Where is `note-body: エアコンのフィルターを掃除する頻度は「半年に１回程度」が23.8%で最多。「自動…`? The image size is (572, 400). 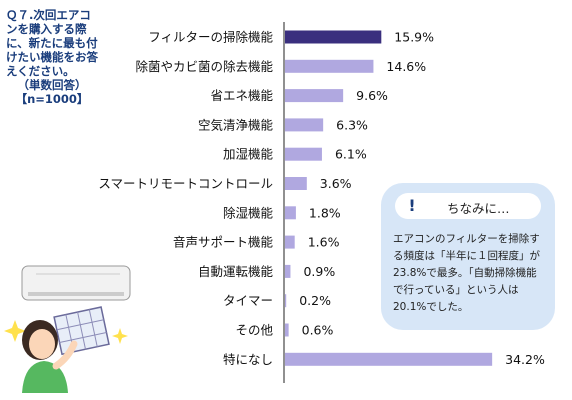
note-body: エアコンのフィルターを掃除する頻度は「半年に１回程度」が23.8%で最多。「自動… is located at coordinates (466, 273).